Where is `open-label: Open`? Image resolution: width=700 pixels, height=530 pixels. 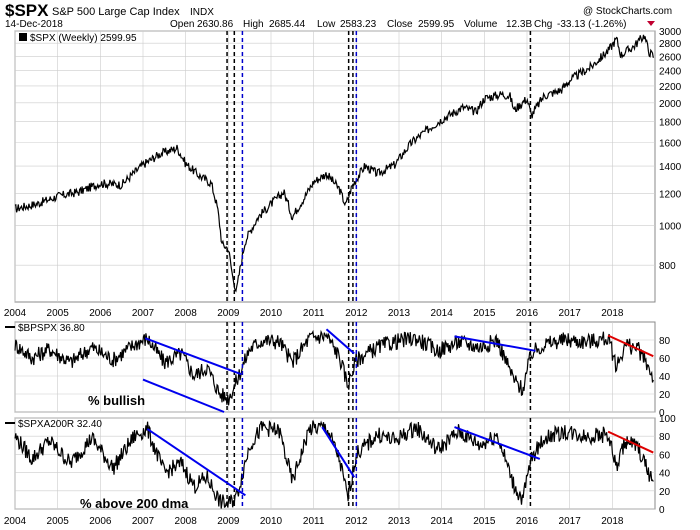
open-label: Open is located at coordinates (182, 24).